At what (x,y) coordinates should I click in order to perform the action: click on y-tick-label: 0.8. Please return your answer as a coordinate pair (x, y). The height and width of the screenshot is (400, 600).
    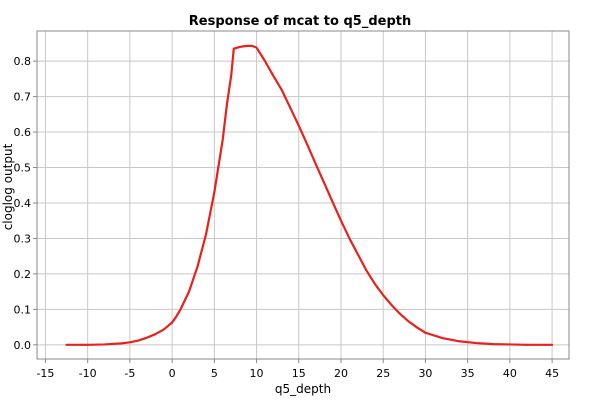
    Looking at the image, I should click on (23, 61).